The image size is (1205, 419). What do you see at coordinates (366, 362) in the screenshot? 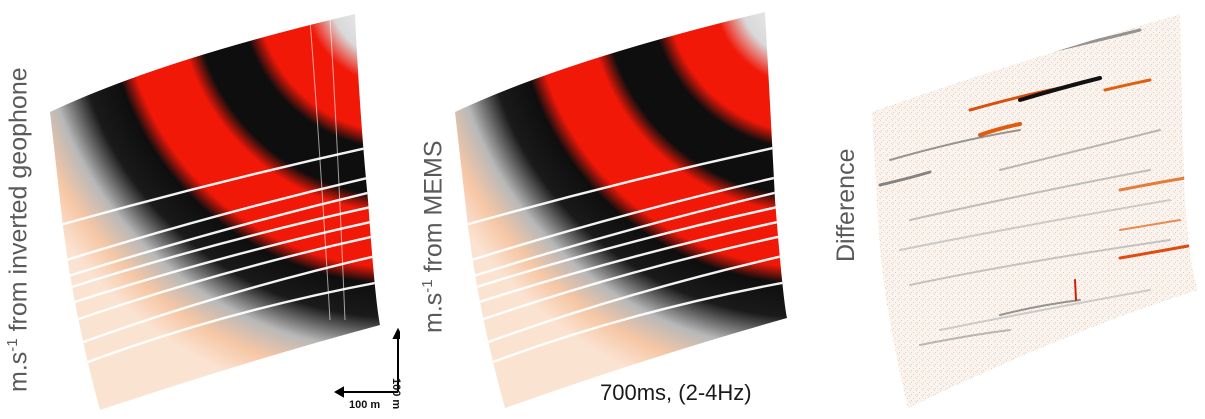
I see `scale-bar` at bounding box center [366, 362].